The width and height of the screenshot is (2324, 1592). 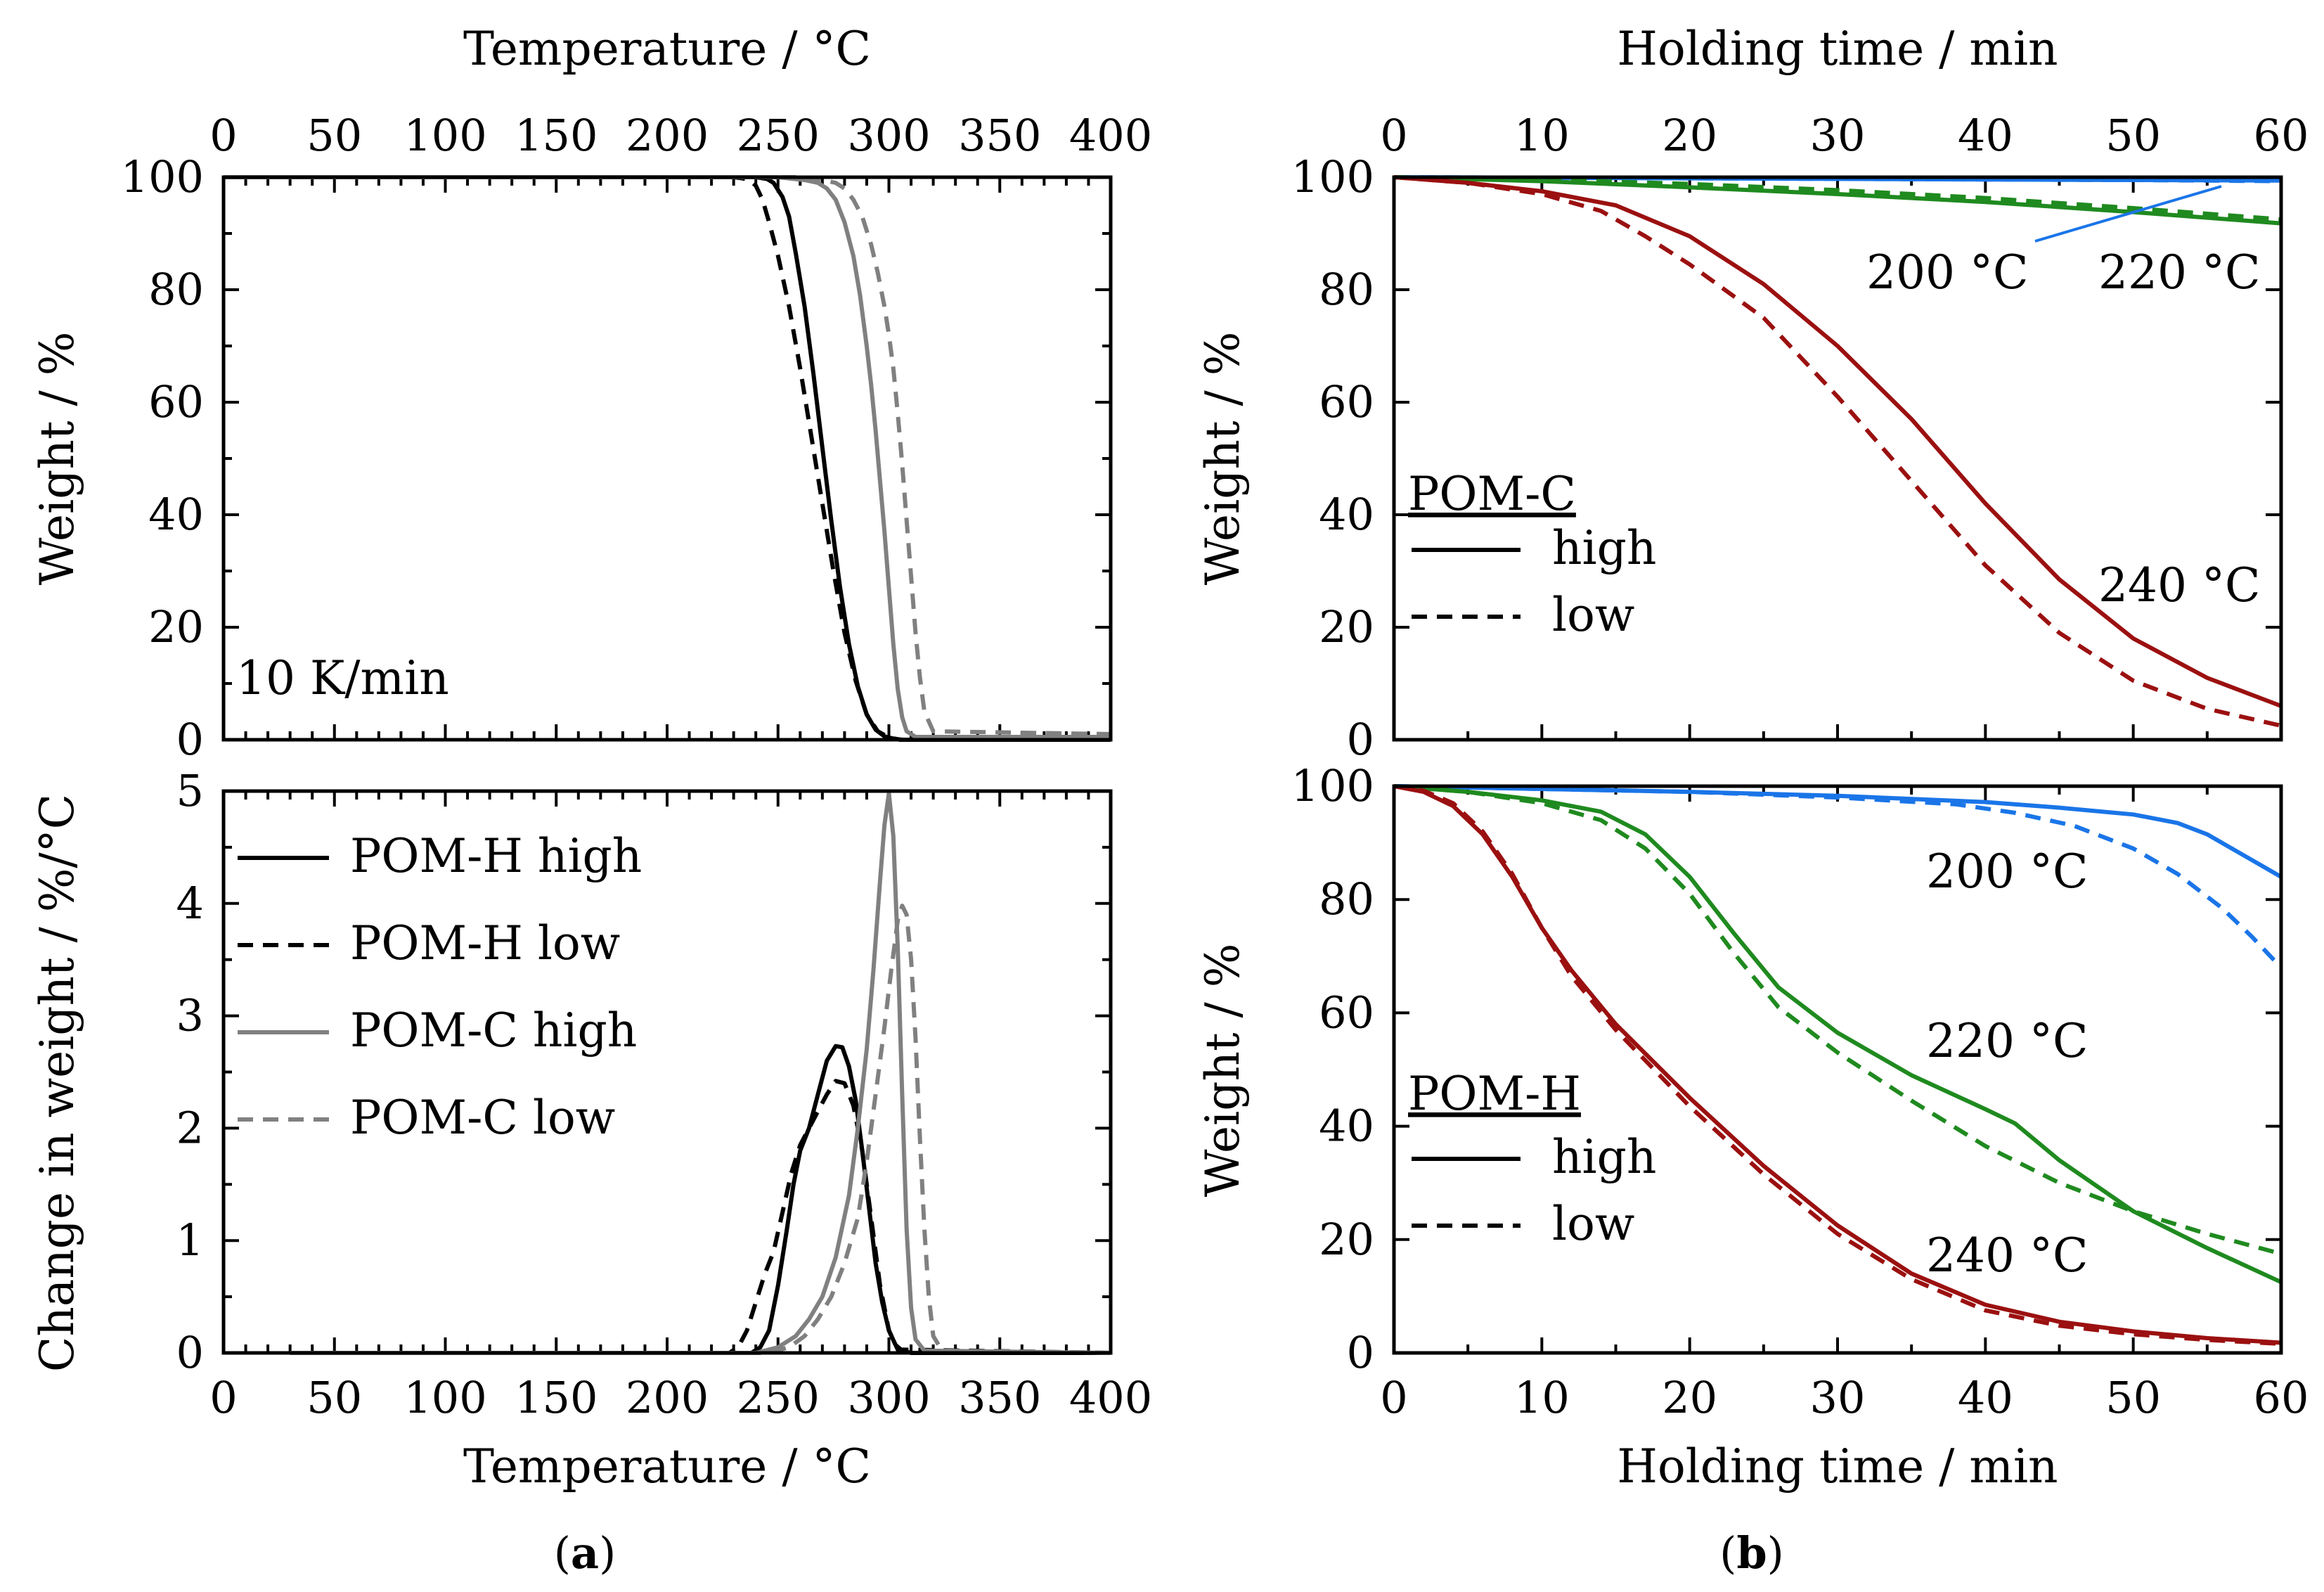 I want to click on legend-title: POM-H, so click(x=1494, y=1094).